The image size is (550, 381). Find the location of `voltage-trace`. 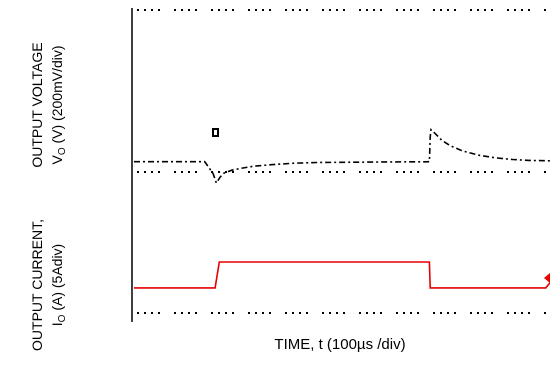

voltage-trace is located at coordinates (342, 156).